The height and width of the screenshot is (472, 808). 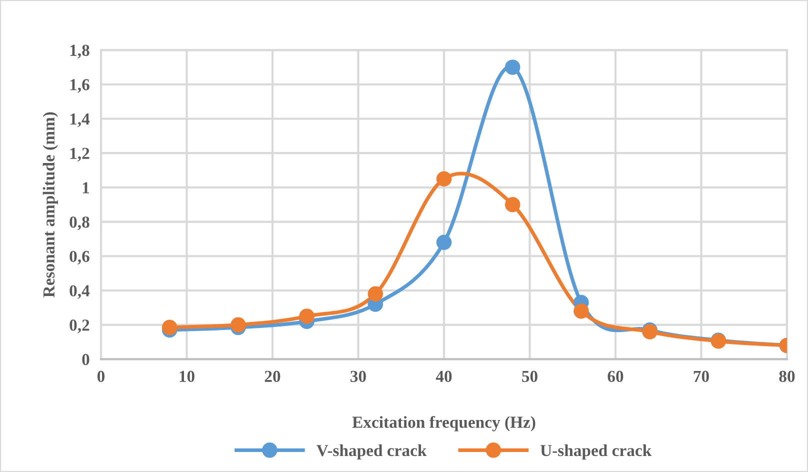 What do you see at coordinates (80, 257) in the screenshot?
I see `y-tick-label: 0,6` at bounding box center [80, 257].